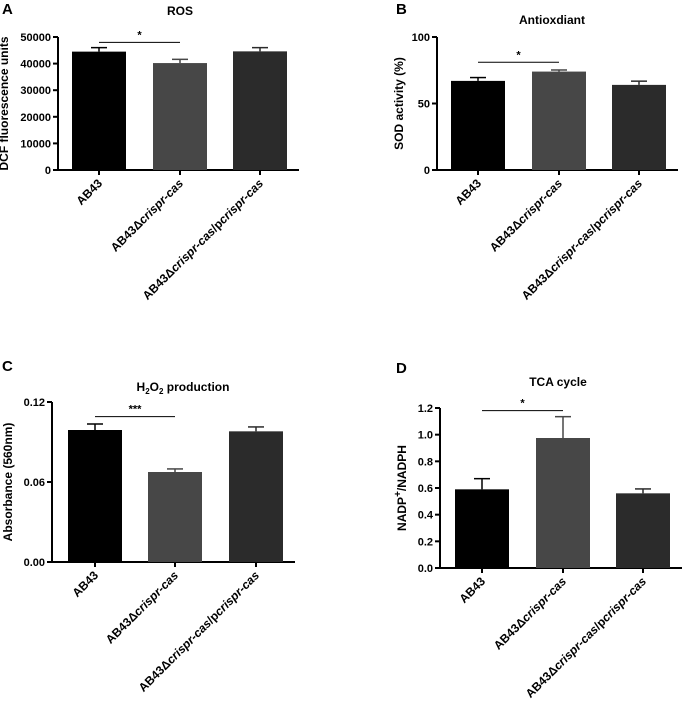  I want to click on significance-label: ***, so click(136, 410).